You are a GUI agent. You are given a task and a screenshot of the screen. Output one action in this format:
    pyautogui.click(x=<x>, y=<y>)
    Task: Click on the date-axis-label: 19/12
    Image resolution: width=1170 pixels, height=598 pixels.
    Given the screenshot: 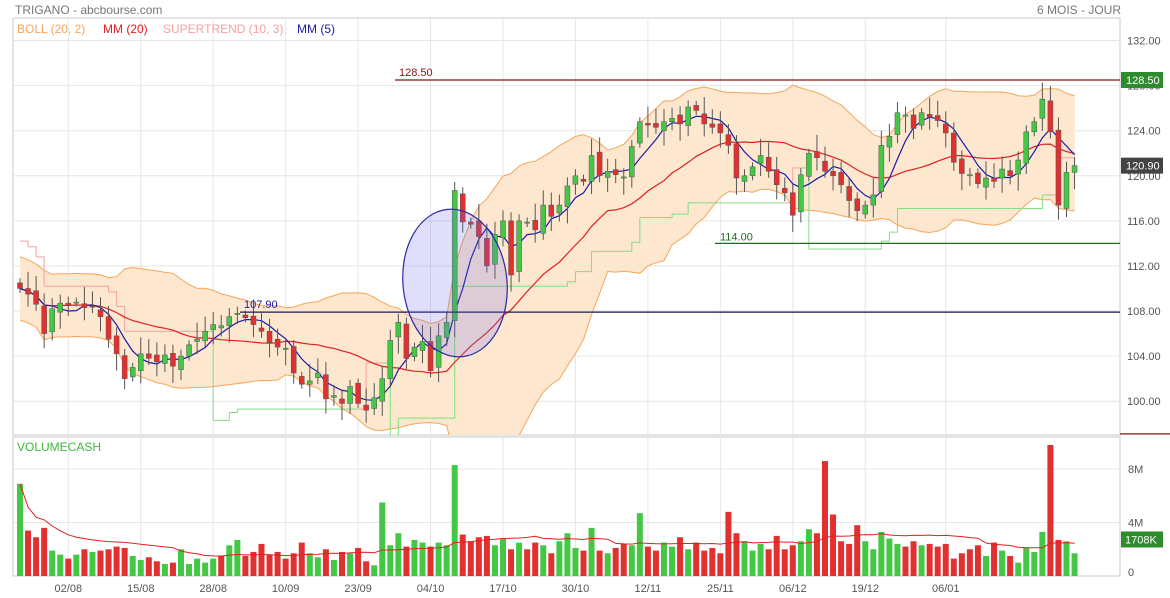 What is the action you would take?
    pyautogui.click(x=865, y=589)
    